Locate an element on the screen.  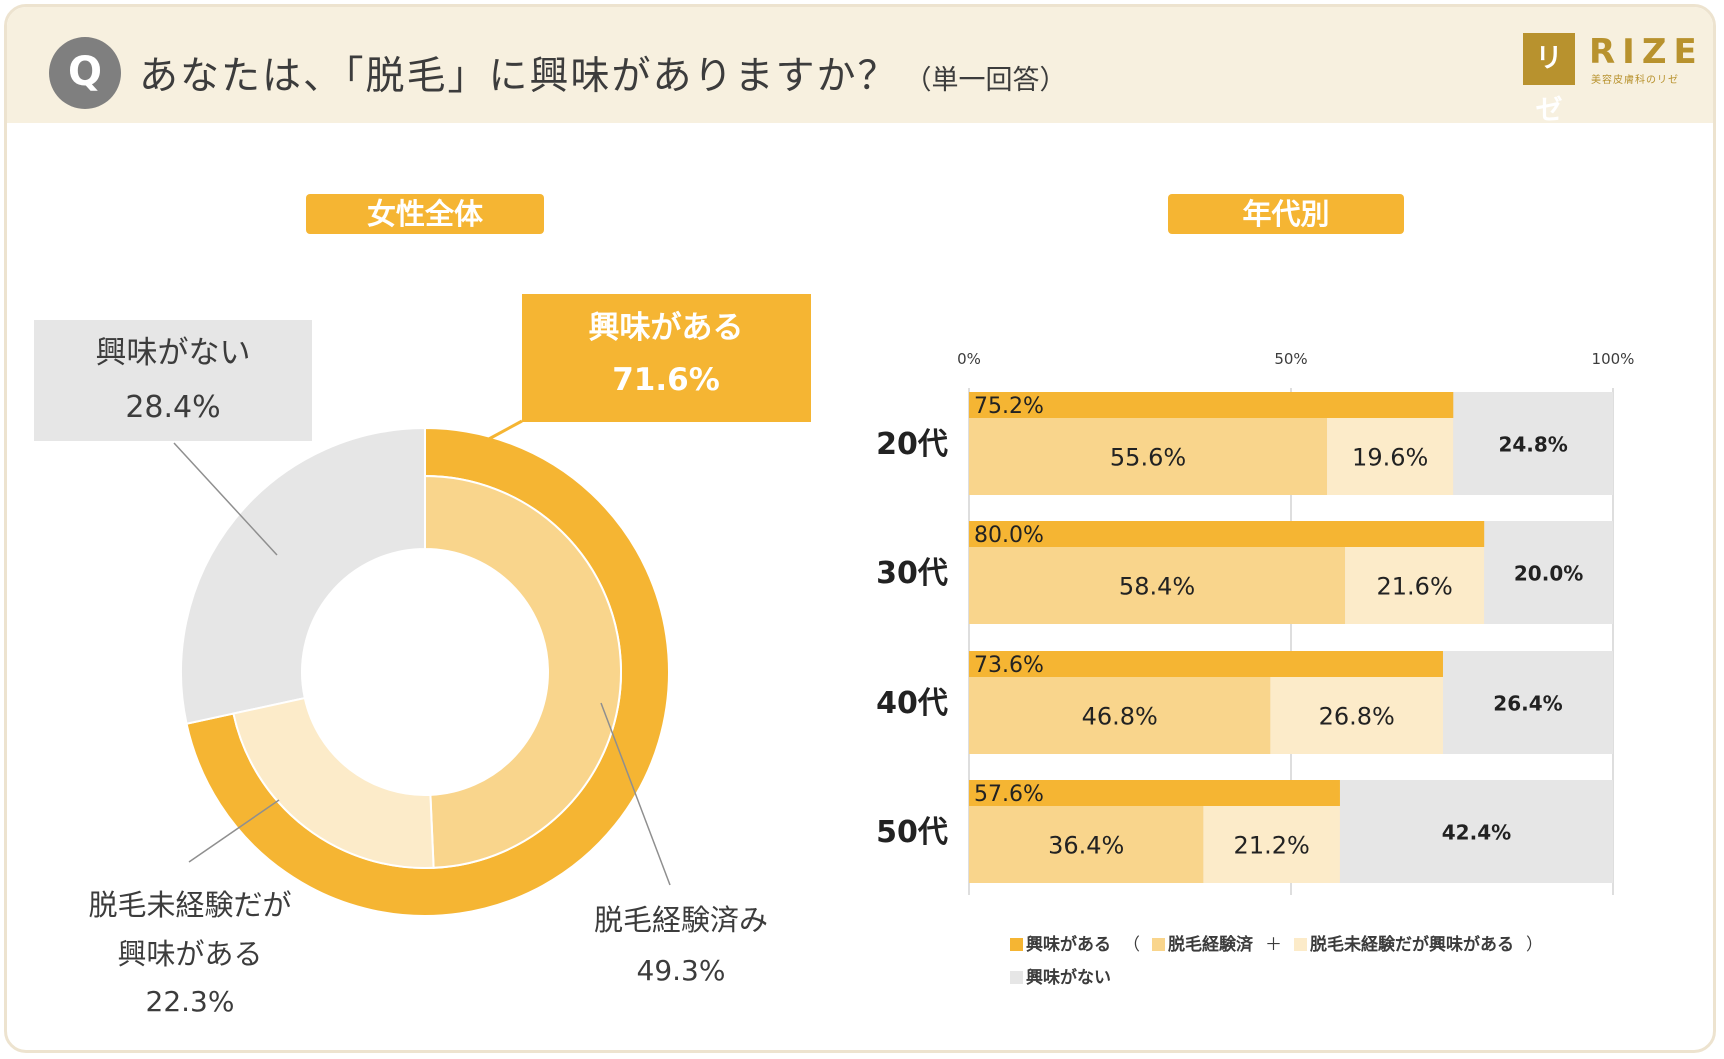
row-label-0: 20代 is located at coordinates (912, 444).